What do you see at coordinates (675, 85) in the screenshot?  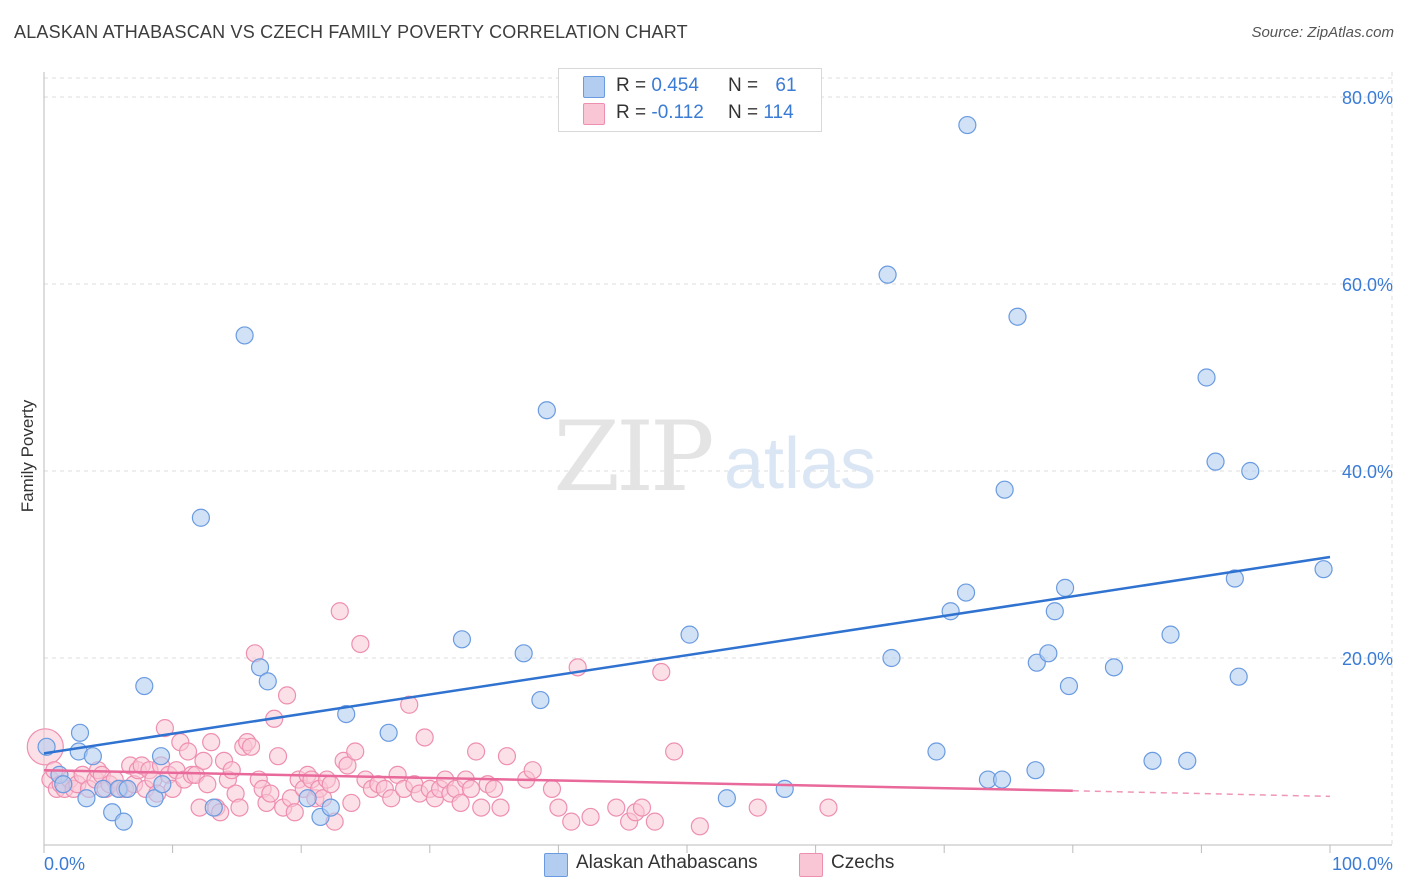 I see `legend-r-value: 0.454` at bounding box center [675, 85].